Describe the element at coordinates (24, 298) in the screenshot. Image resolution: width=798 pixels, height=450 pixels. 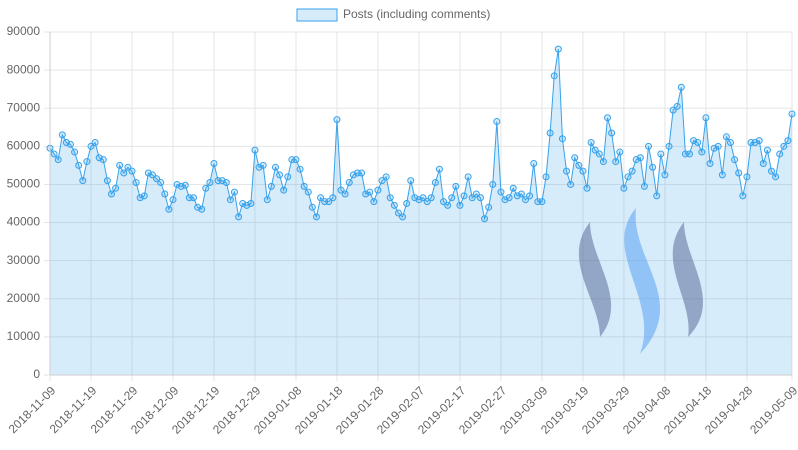
I see `y-tick-label: 20000` at that location.